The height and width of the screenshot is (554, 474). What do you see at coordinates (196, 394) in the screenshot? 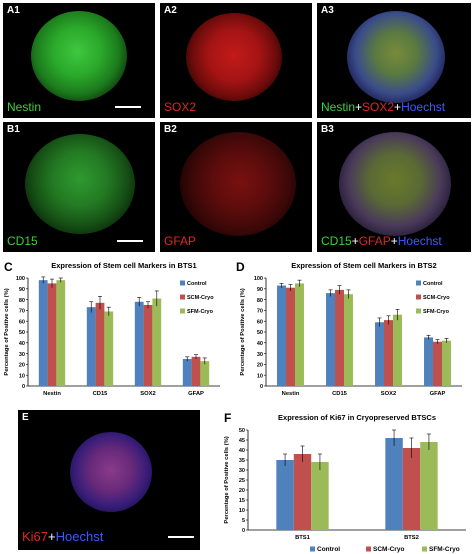
I see `x-tick-label: GFAP` at bounding box center [196, 394].